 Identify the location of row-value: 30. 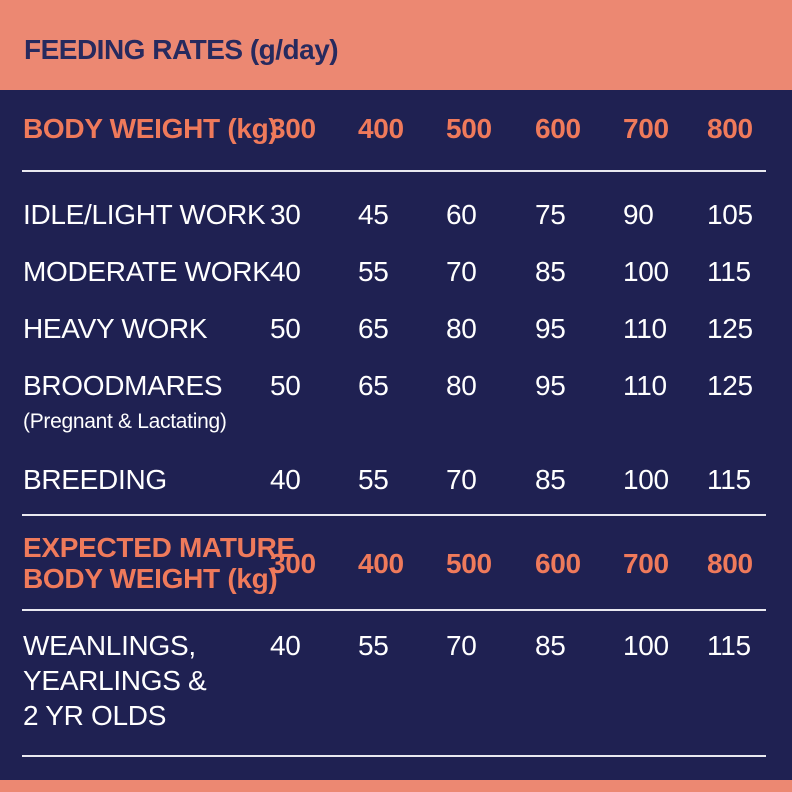
(285, 214).